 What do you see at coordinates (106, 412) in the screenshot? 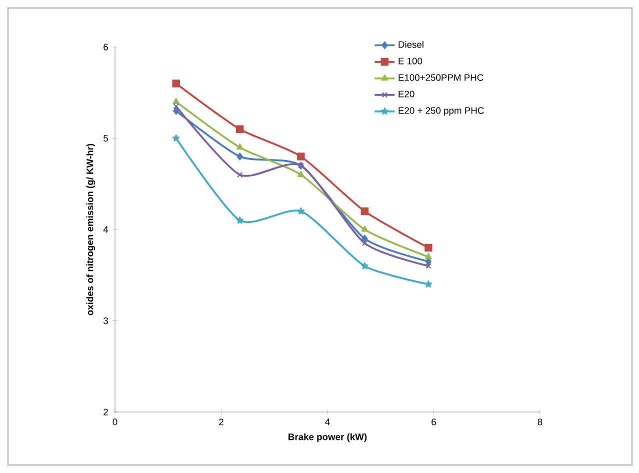
I see `y-tick-label: 2` at bounding box center [106, 412].